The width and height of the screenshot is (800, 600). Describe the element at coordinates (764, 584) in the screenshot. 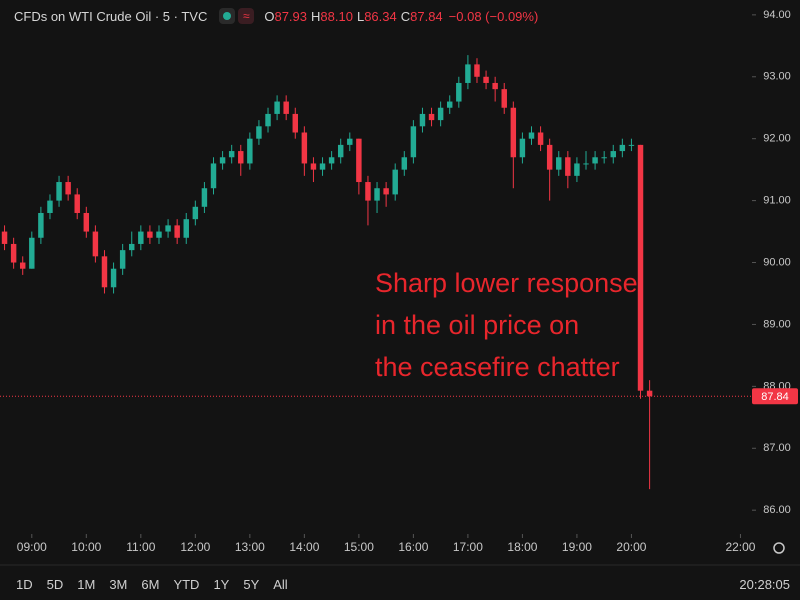

I see `clock: 20:28:05` at that location.